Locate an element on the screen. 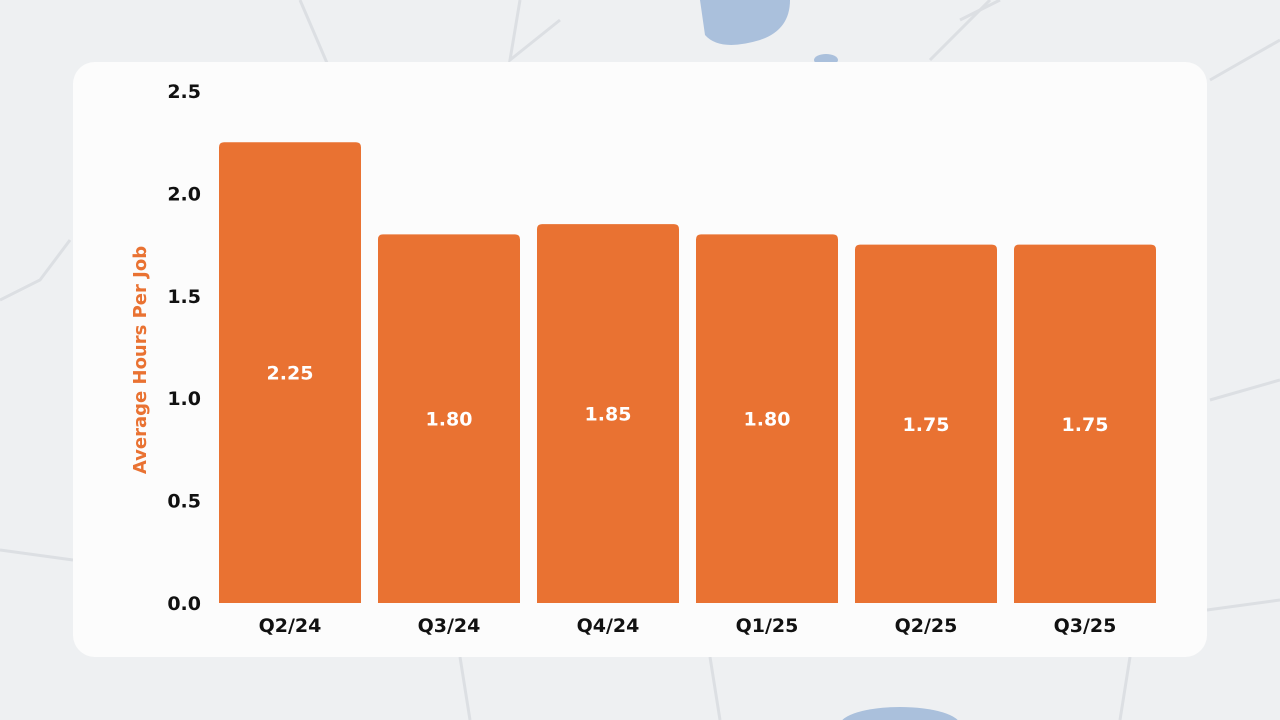 This screenshot has width=1280, height=720. bar-value-label: 2.25 is located at coordinates (290, 374).